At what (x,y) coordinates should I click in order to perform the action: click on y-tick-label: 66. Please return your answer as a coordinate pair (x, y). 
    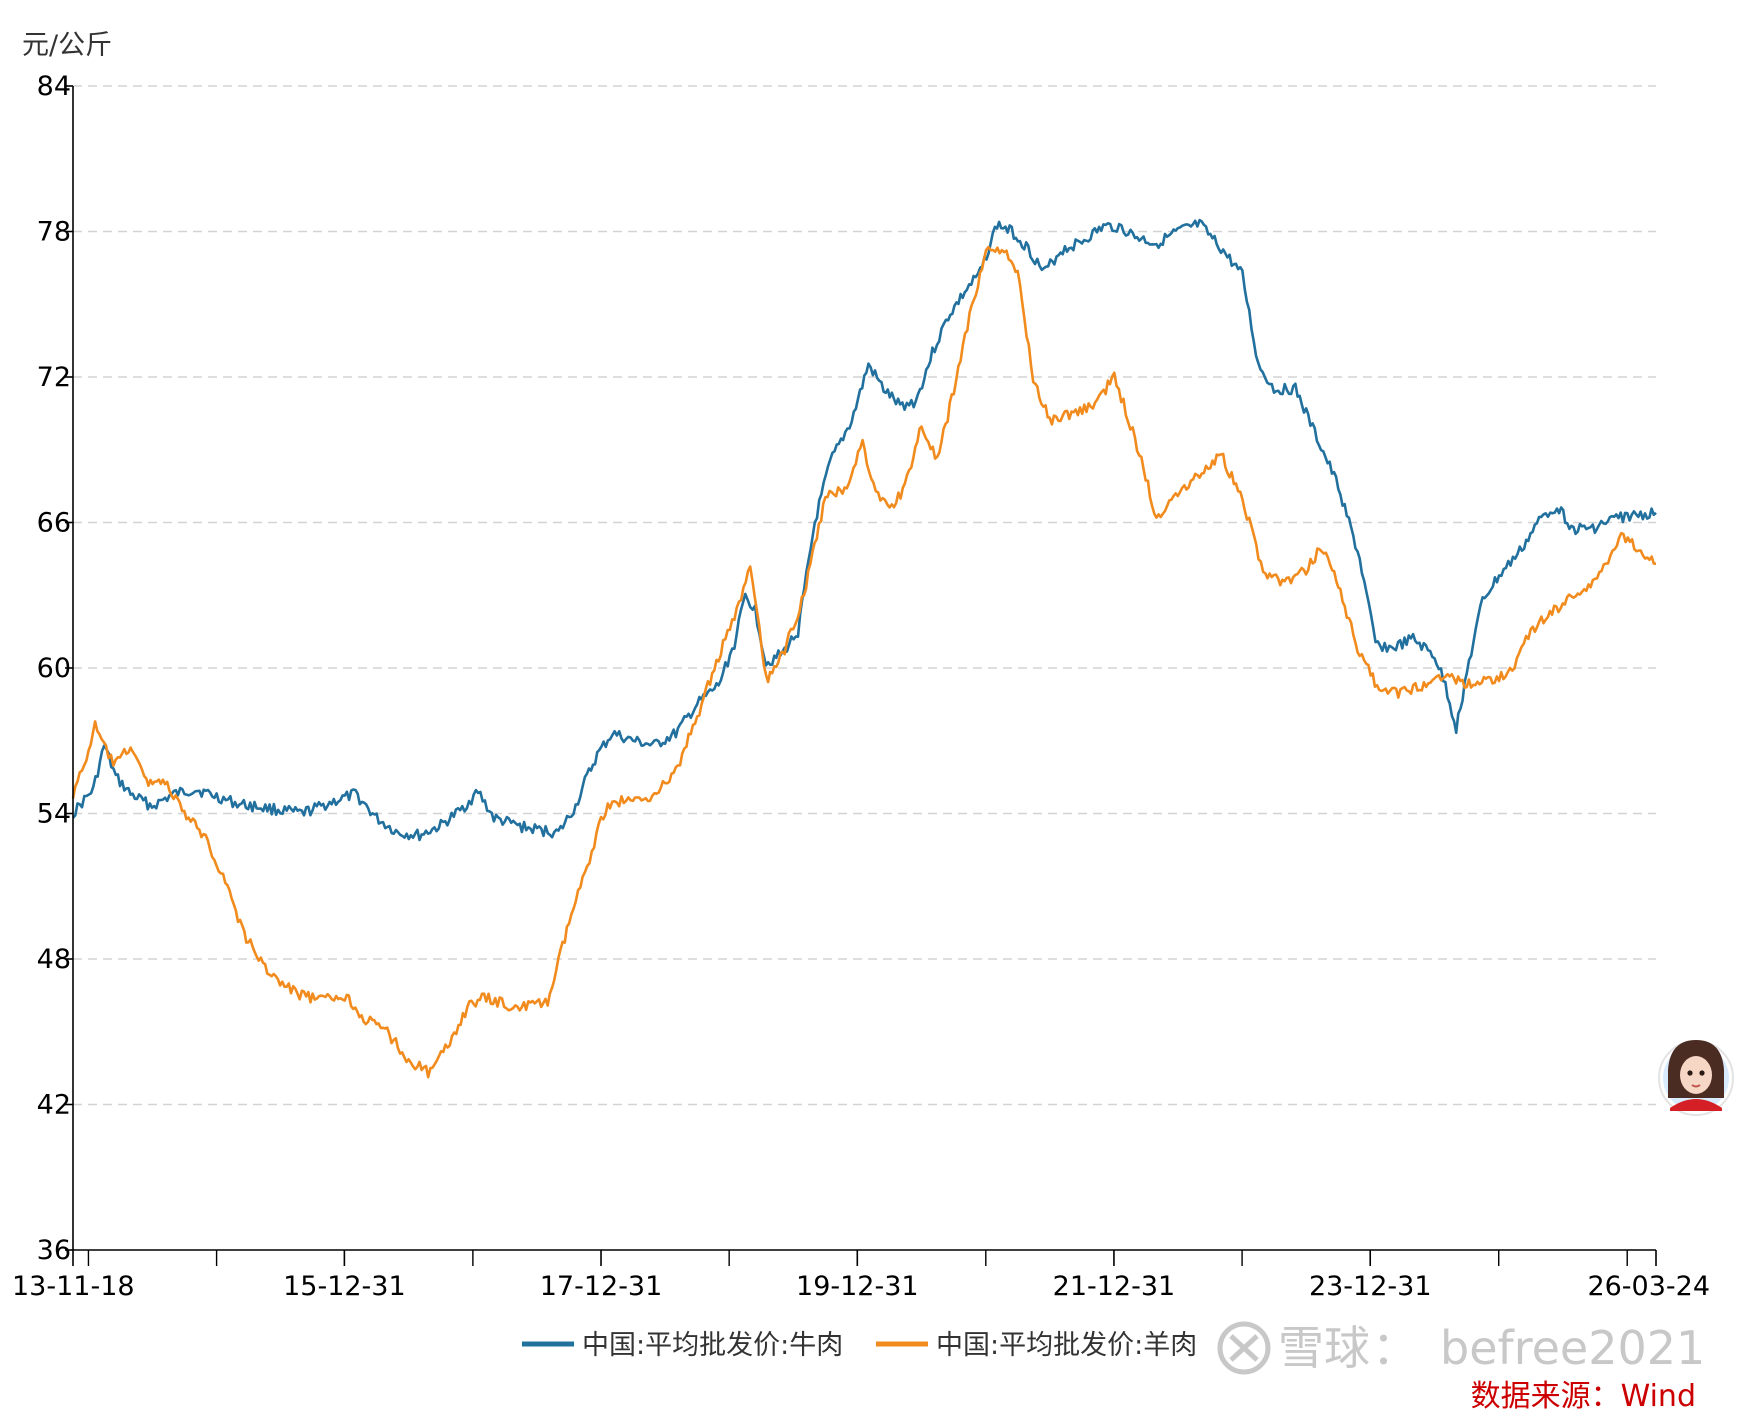
    Looking at the image, I should click on (54, 523).